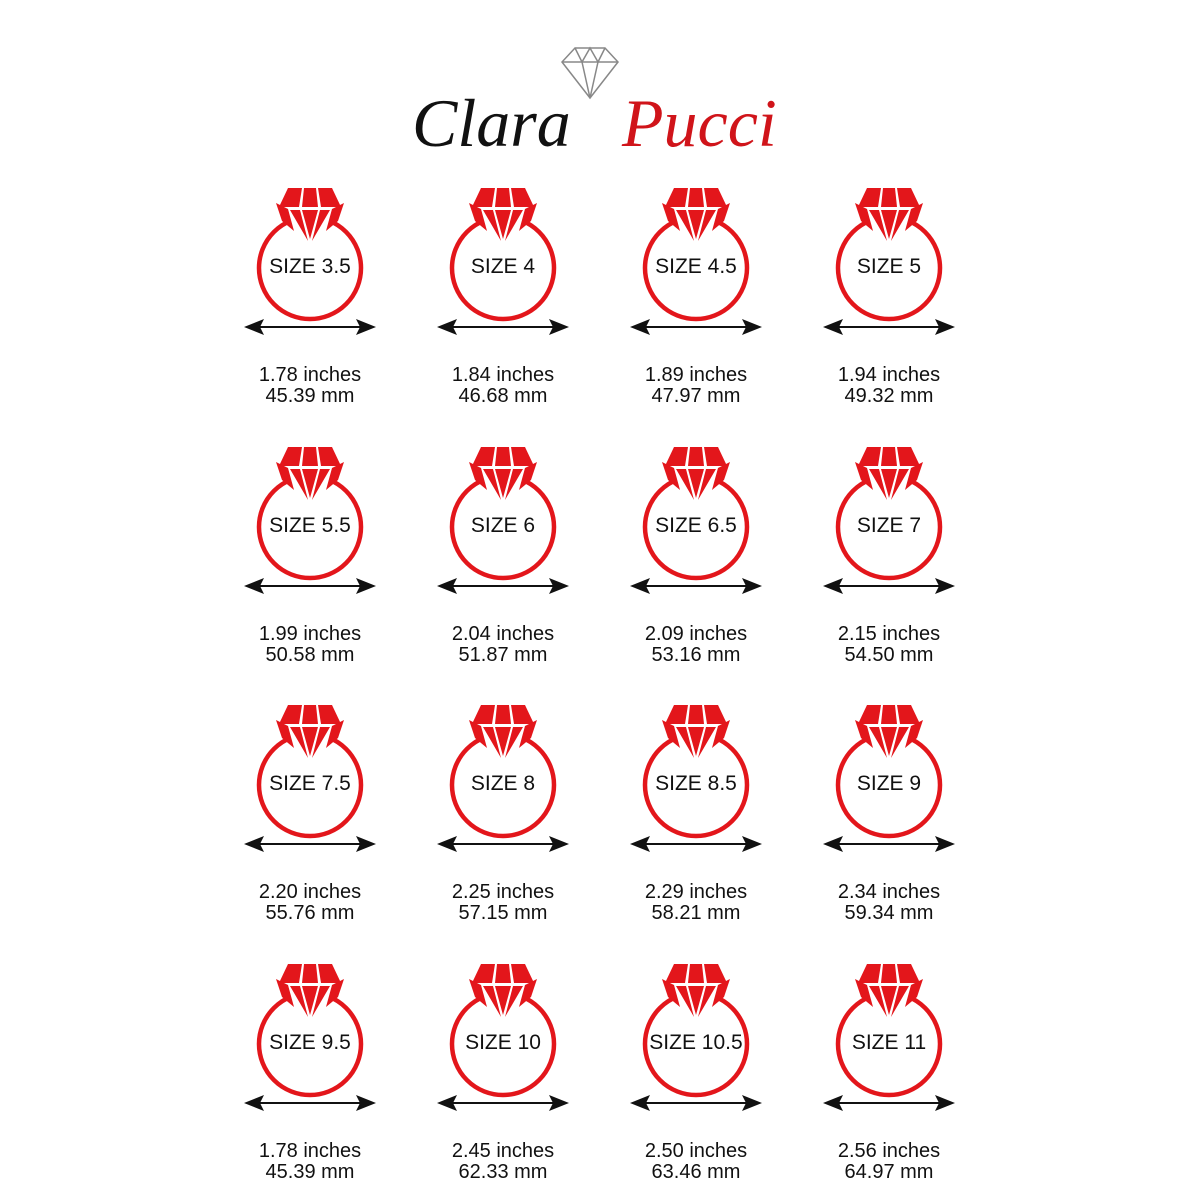 Image resolution: width=1200 pixels, height=1200 pixels. I want to click on mm-value: 46.68 mm, so click(503, 396).